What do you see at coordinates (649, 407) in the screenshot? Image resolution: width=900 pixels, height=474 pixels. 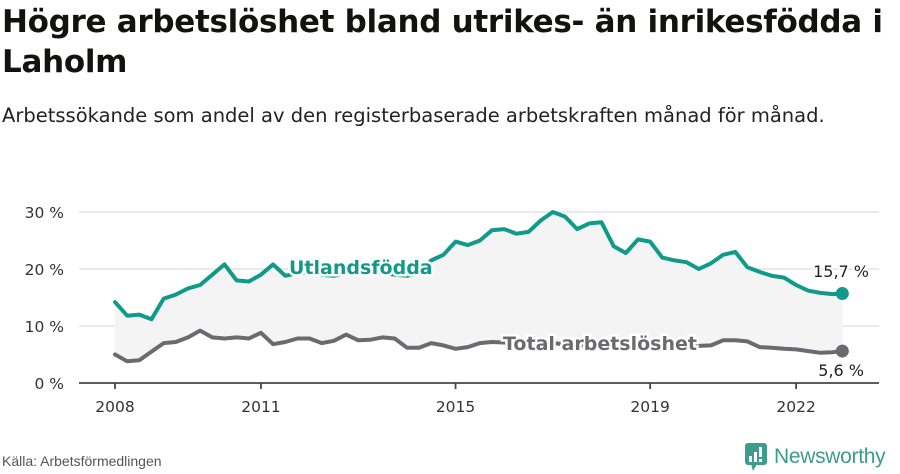 I see `x-tick-label: 2019` at bounding box center [649, 407].